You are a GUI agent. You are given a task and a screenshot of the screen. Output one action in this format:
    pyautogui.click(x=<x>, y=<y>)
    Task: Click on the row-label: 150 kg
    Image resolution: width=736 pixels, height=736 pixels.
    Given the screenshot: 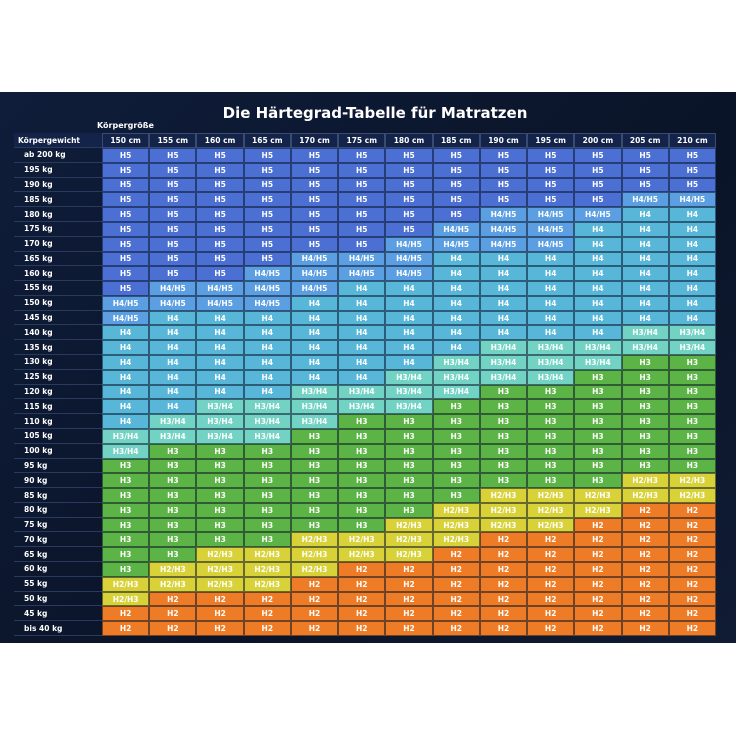 What is the action you would take?
    pyautogui.click(x=58, y=303)
    